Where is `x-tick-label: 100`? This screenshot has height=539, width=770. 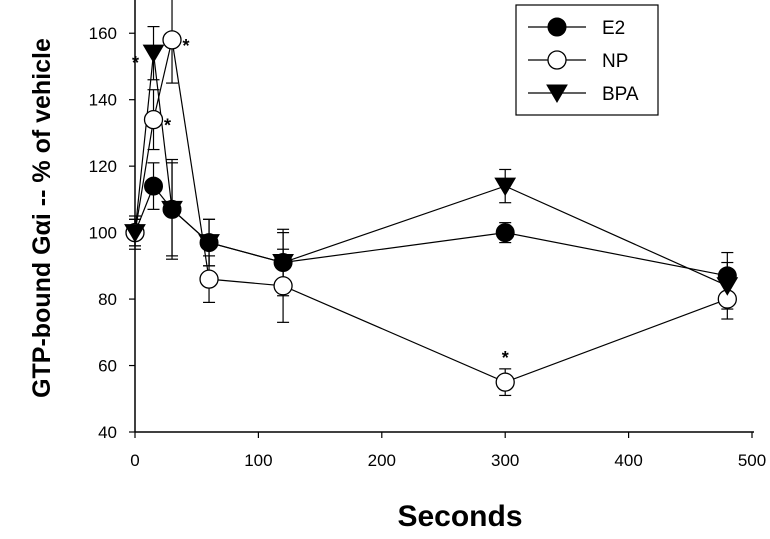 x-tick-label: 100 is located at coordinates (258, 460).